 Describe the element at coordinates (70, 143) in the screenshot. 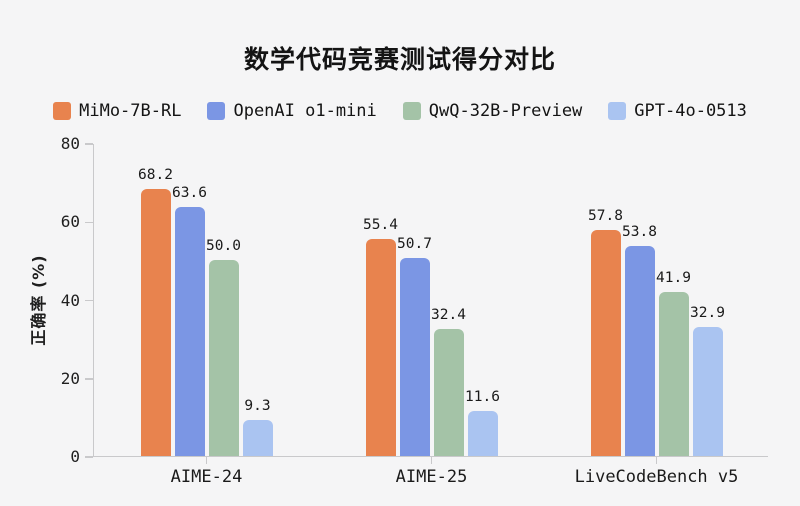

I see `y-tick-label: 80` at that location.